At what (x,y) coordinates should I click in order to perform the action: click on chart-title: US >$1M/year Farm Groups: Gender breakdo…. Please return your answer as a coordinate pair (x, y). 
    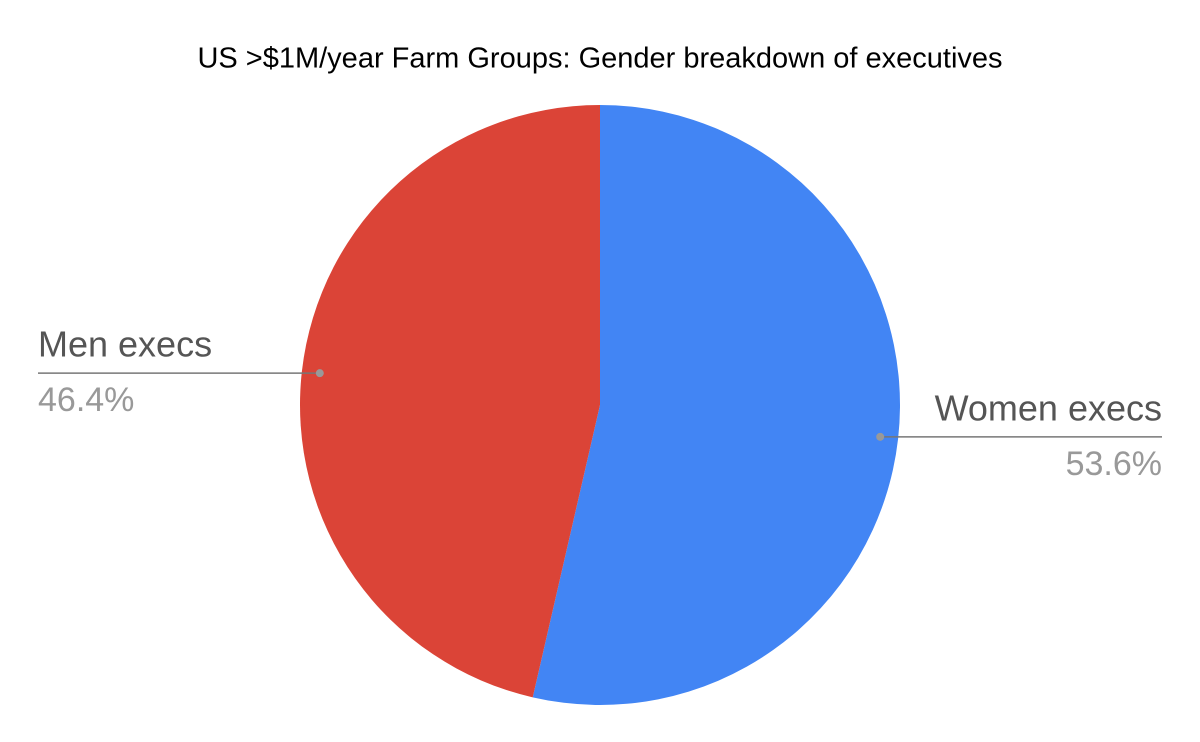
    Looking at the image, I should click on (599, 59).